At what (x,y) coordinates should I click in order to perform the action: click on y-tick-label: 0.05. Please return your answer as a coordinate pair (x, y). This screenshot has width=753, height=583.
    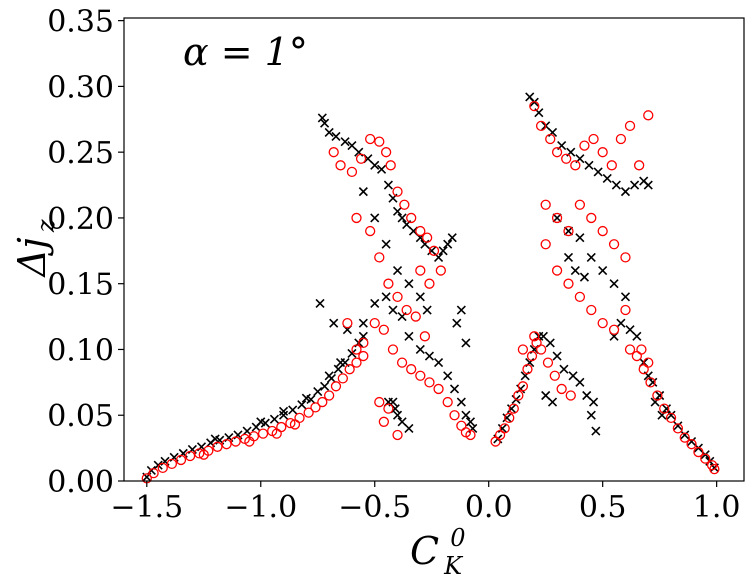
    Looking at the image, I should click on (80, 416).